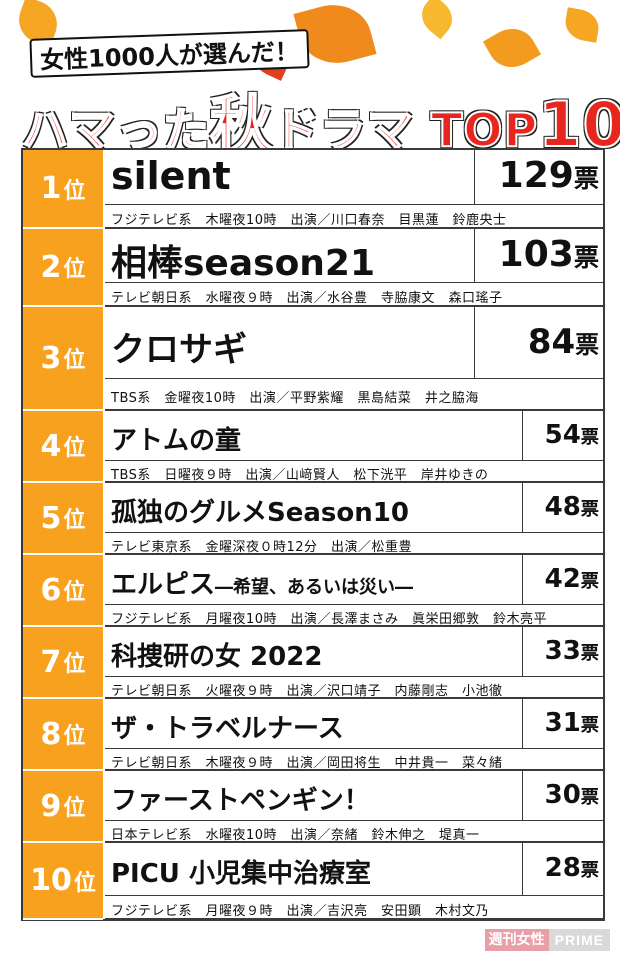  Describe the element at coordinates (307, 691) in the screenshot. I see `drama-info: テレビ朝日系 火曜夜９時 出演／沢口靖子 内藤剛志 小池徹` at that location.